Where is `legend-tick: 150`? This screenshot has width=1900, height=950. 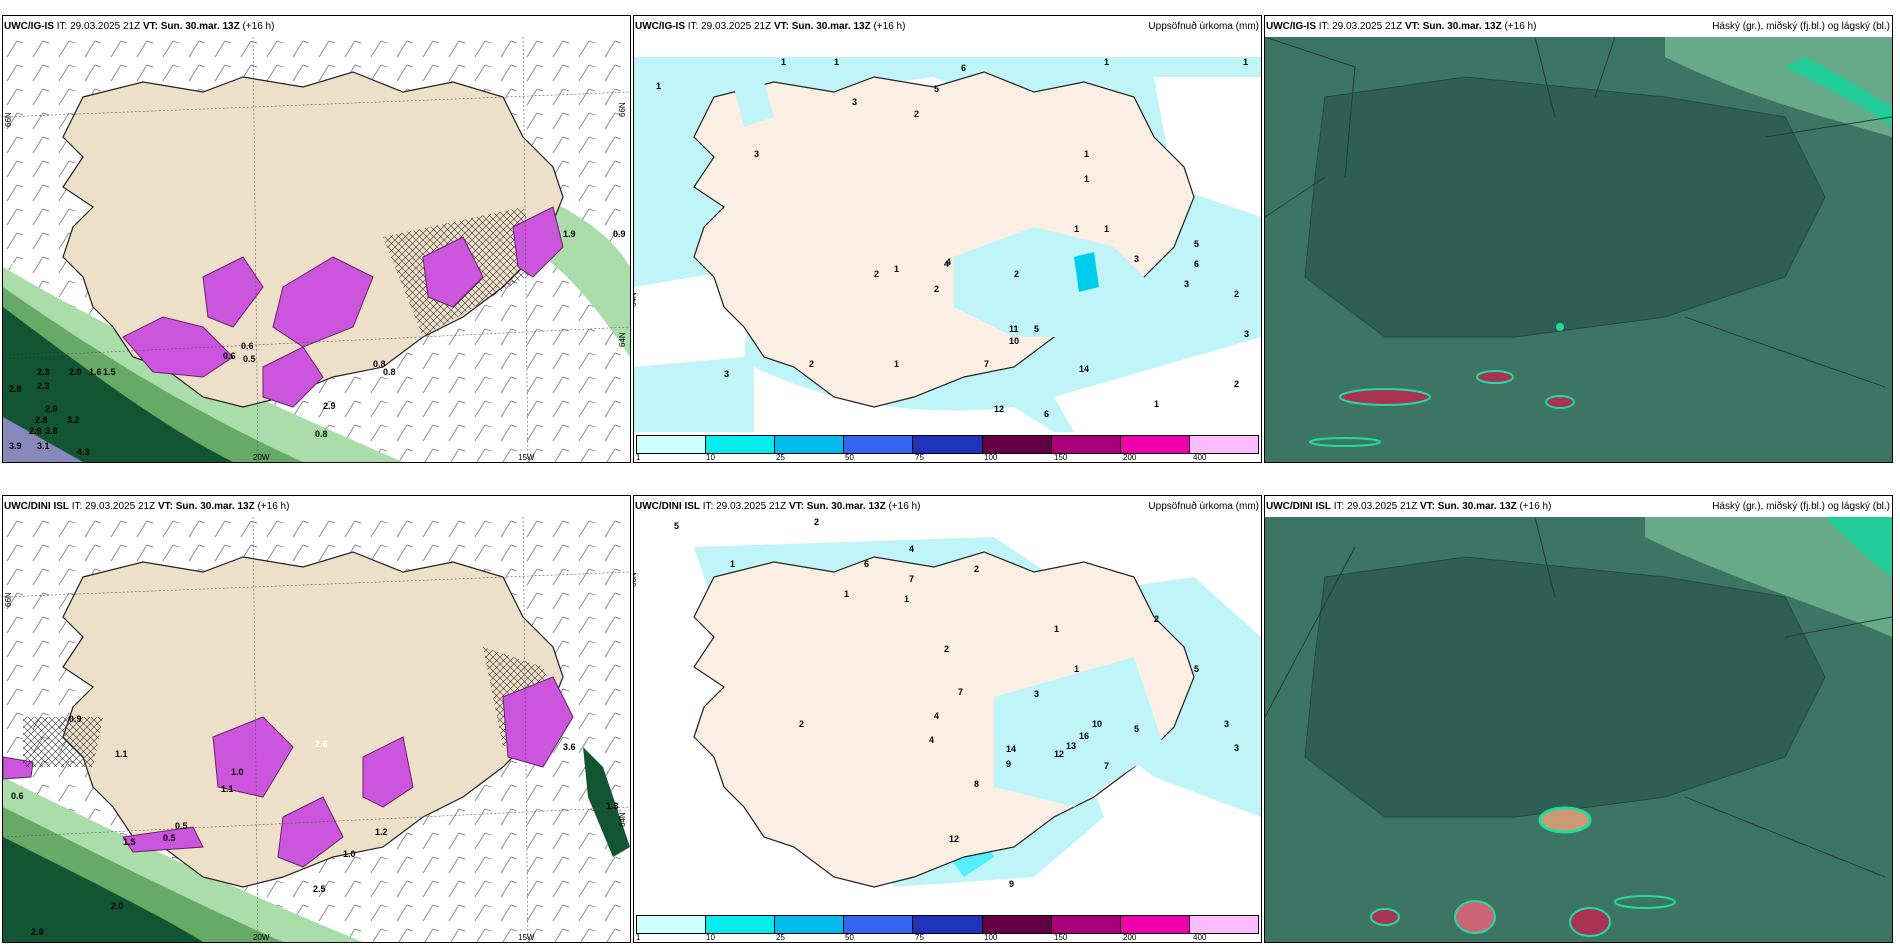
legend-tick: 150 is located at coordinates (1061, 457).